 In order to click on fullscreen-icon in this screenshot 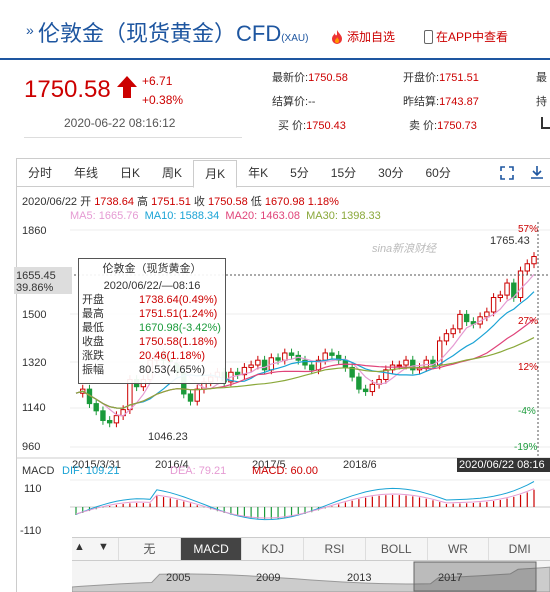, I will do `click(507, 173)`.